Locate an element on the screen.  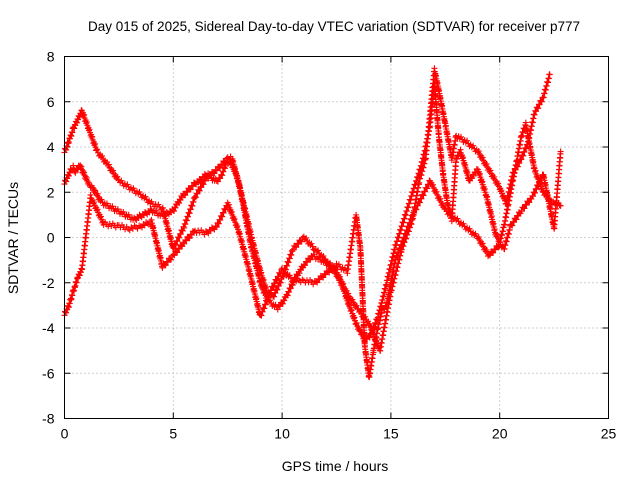
x-axis-label: GPS time / hours is located at coordinates (335, 466).